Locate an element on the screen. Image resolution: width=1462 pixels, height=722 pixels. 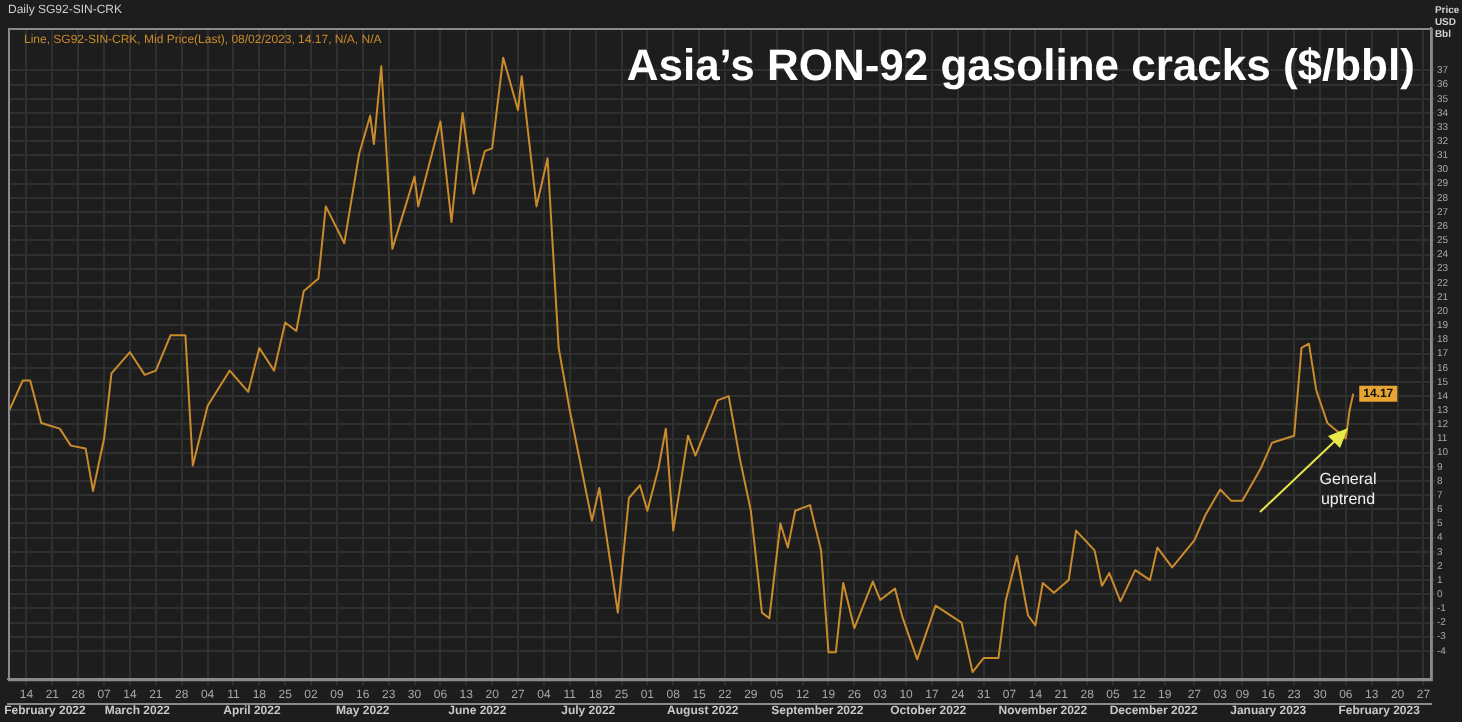
chart-title: Asia’s RON-92 gasoline cracks ($/bbl) is located at coordinates (1020, 65).